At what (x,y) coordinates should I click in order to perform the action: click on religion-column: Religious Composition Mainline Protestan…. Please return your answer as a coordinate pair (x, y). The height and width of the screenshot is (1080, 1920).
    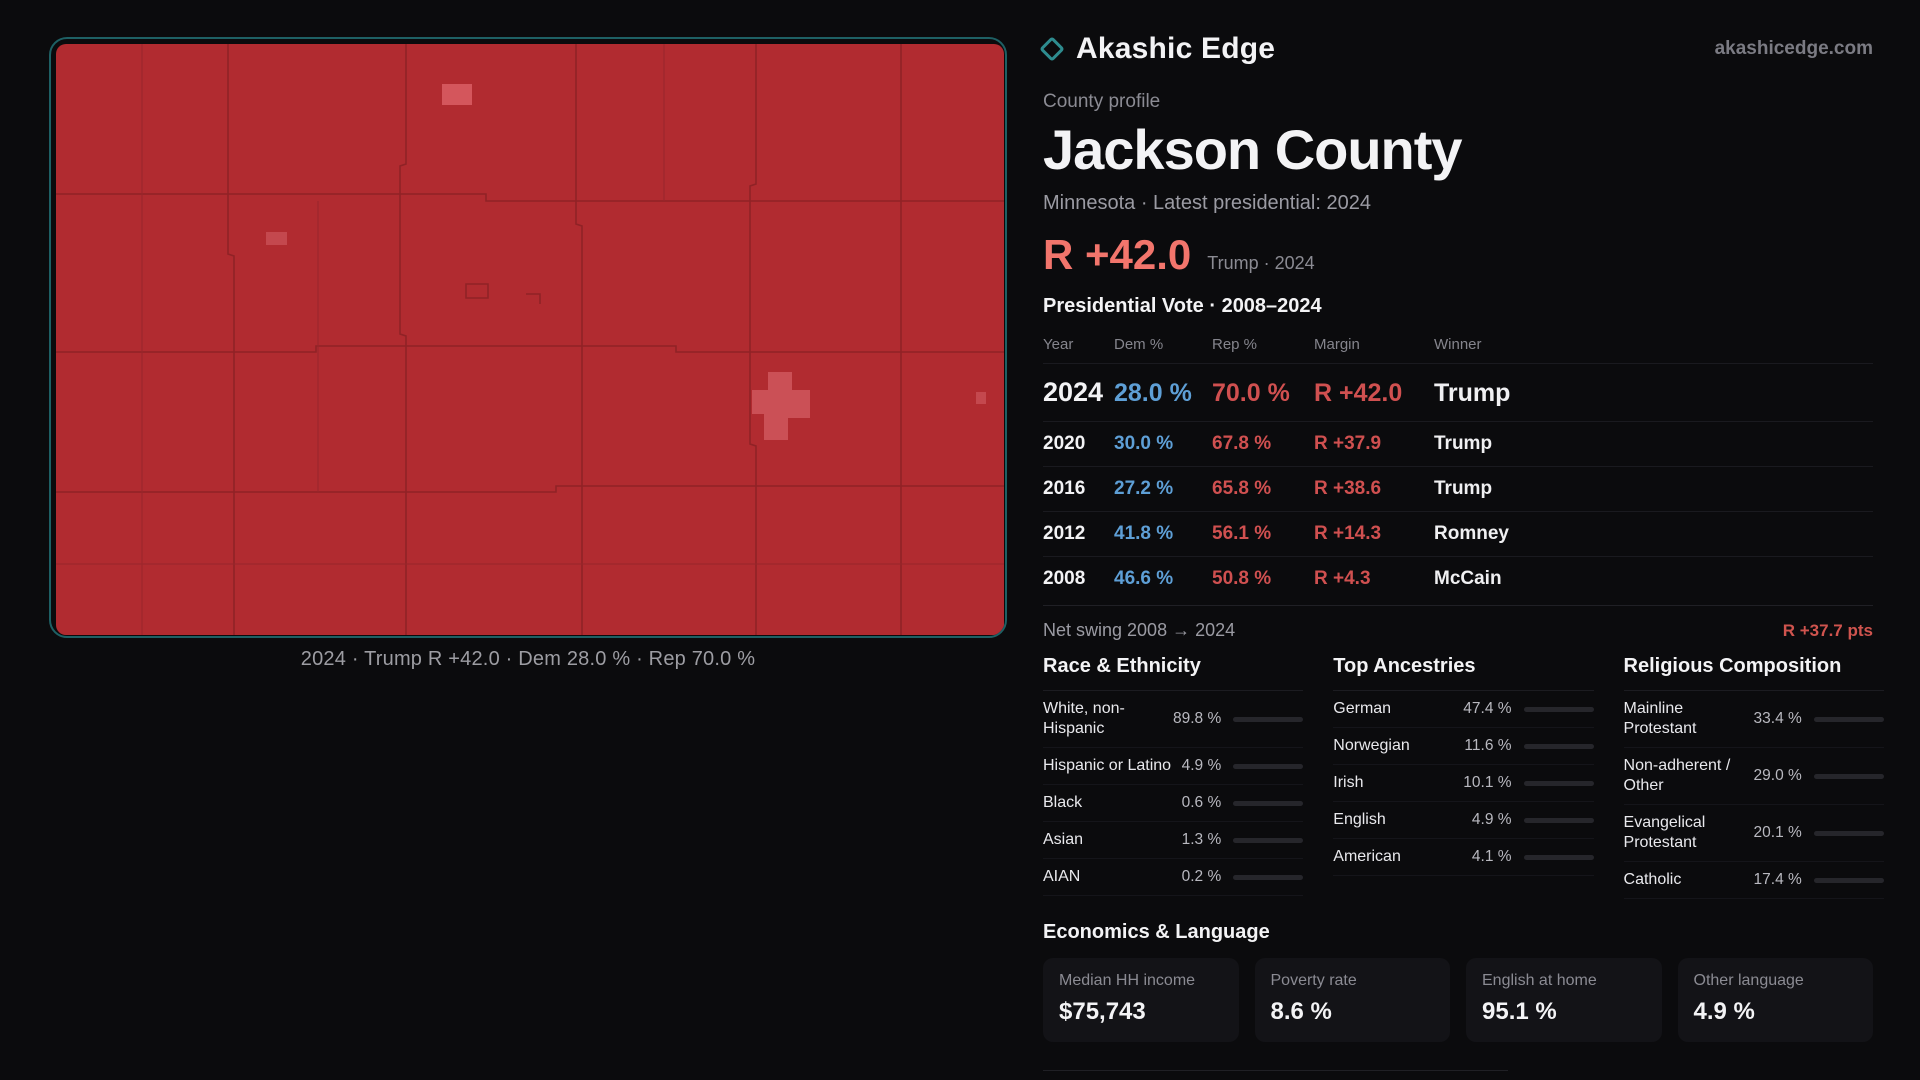
    Looking at the image, I should click on (1753, 777).